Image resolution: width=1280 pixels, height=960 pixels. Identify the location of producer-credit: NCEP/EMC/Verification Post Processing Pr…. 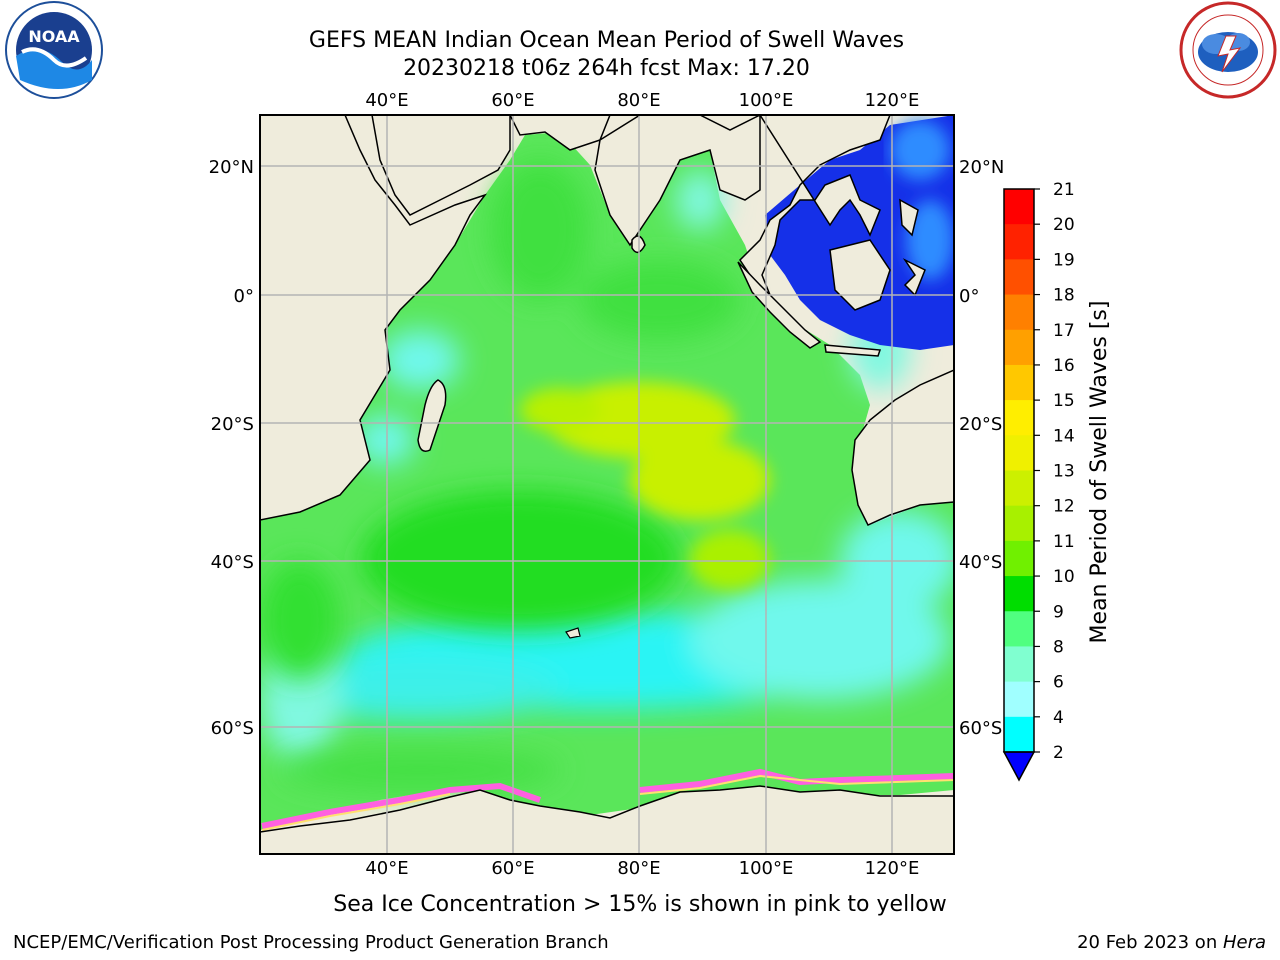
(311, 942).